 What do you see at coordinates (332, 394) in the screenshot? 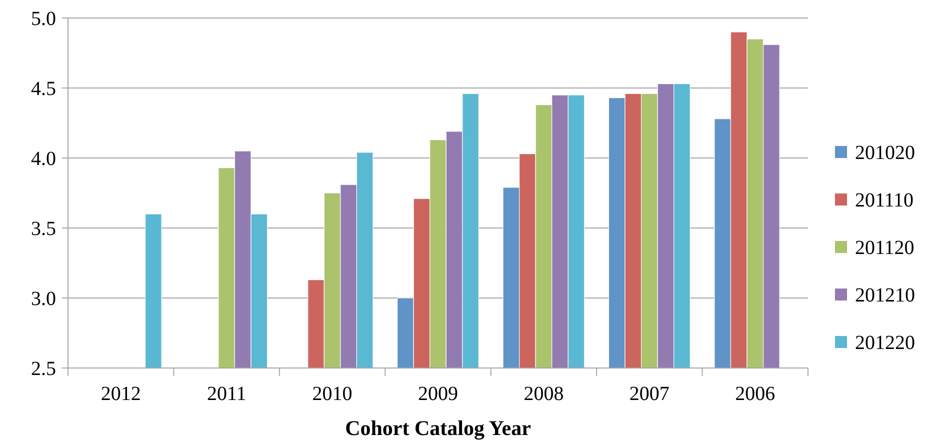
I see `x-tick-label: 2010` at bounding box center [332, 394].